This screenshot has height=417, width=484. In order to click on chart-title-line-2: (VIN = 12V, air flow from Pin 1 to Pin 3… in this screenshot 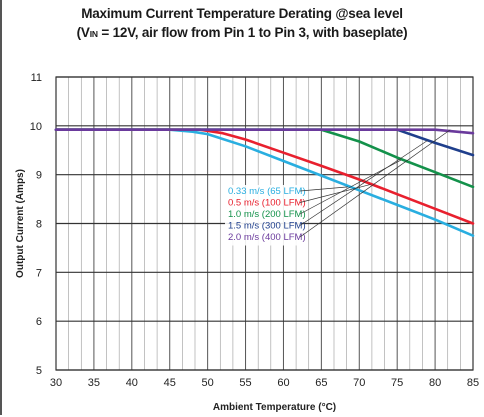, I will do `click(242, 33)`.